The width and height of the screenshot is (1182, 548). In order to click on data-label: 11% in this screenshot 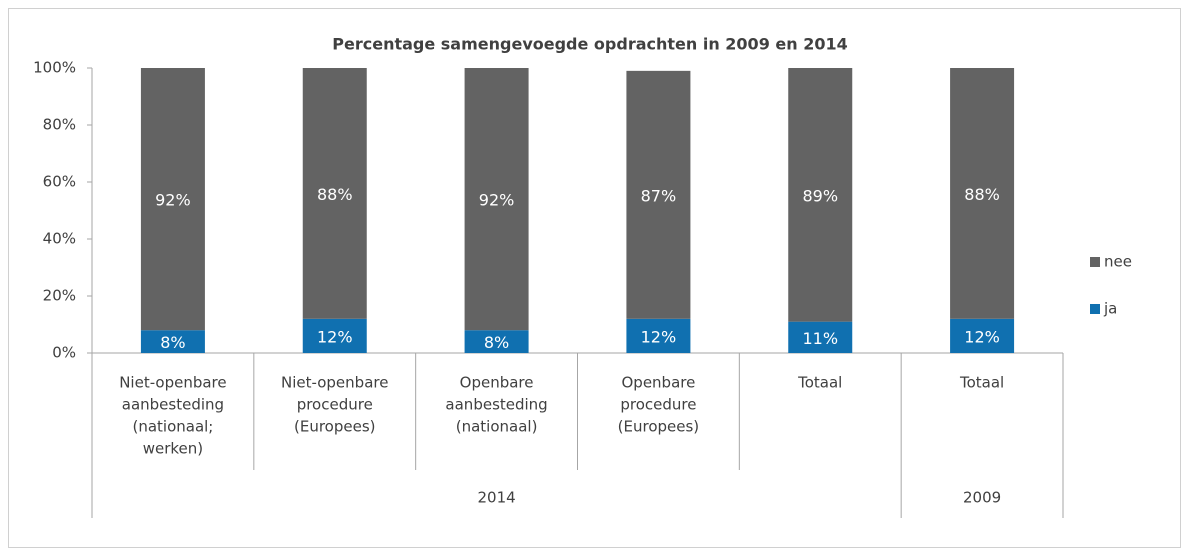, I will do `click(820, 338)`.